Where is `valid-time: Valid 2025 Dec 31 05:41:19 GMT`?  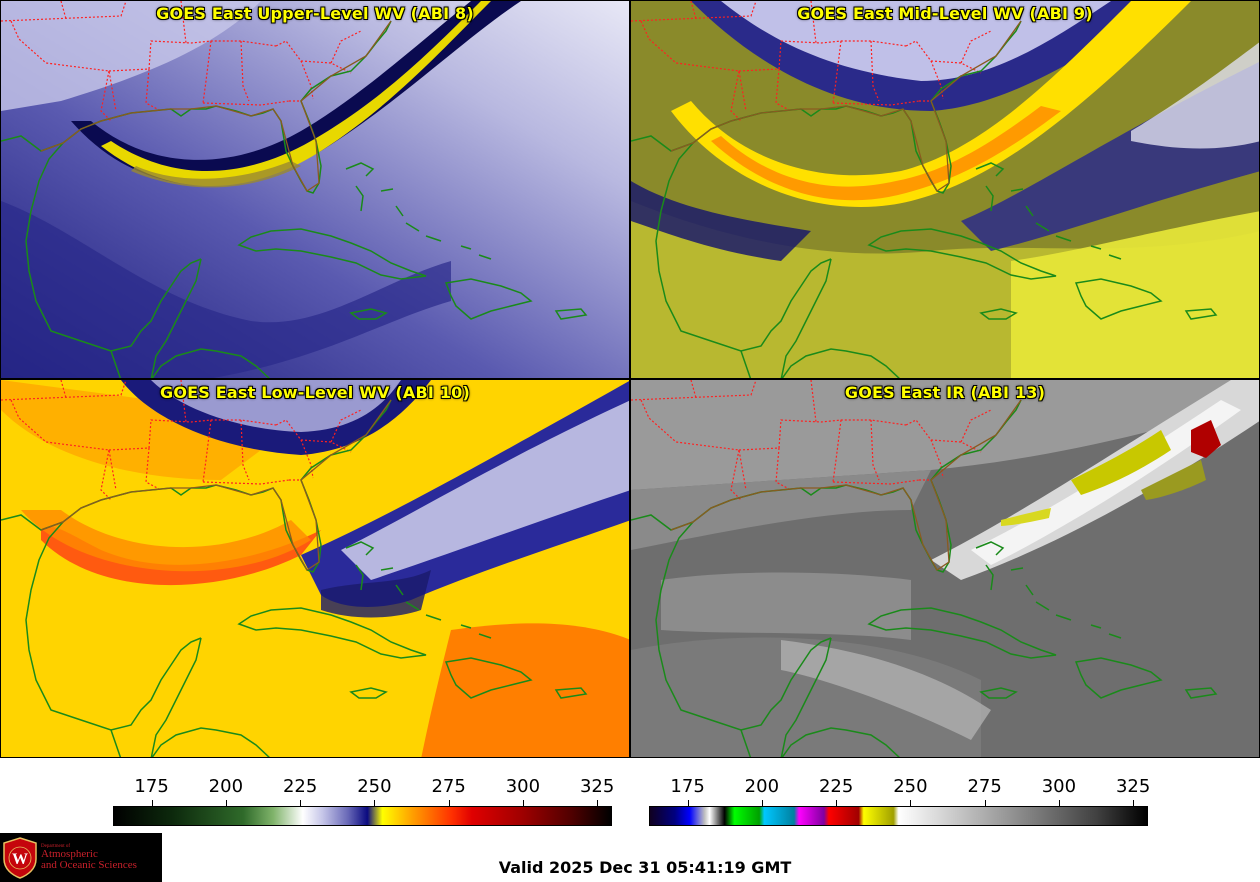 valid-time: Valid 2025 Dec 31 05:41:19 GMT is located at coordinates (645, 867).